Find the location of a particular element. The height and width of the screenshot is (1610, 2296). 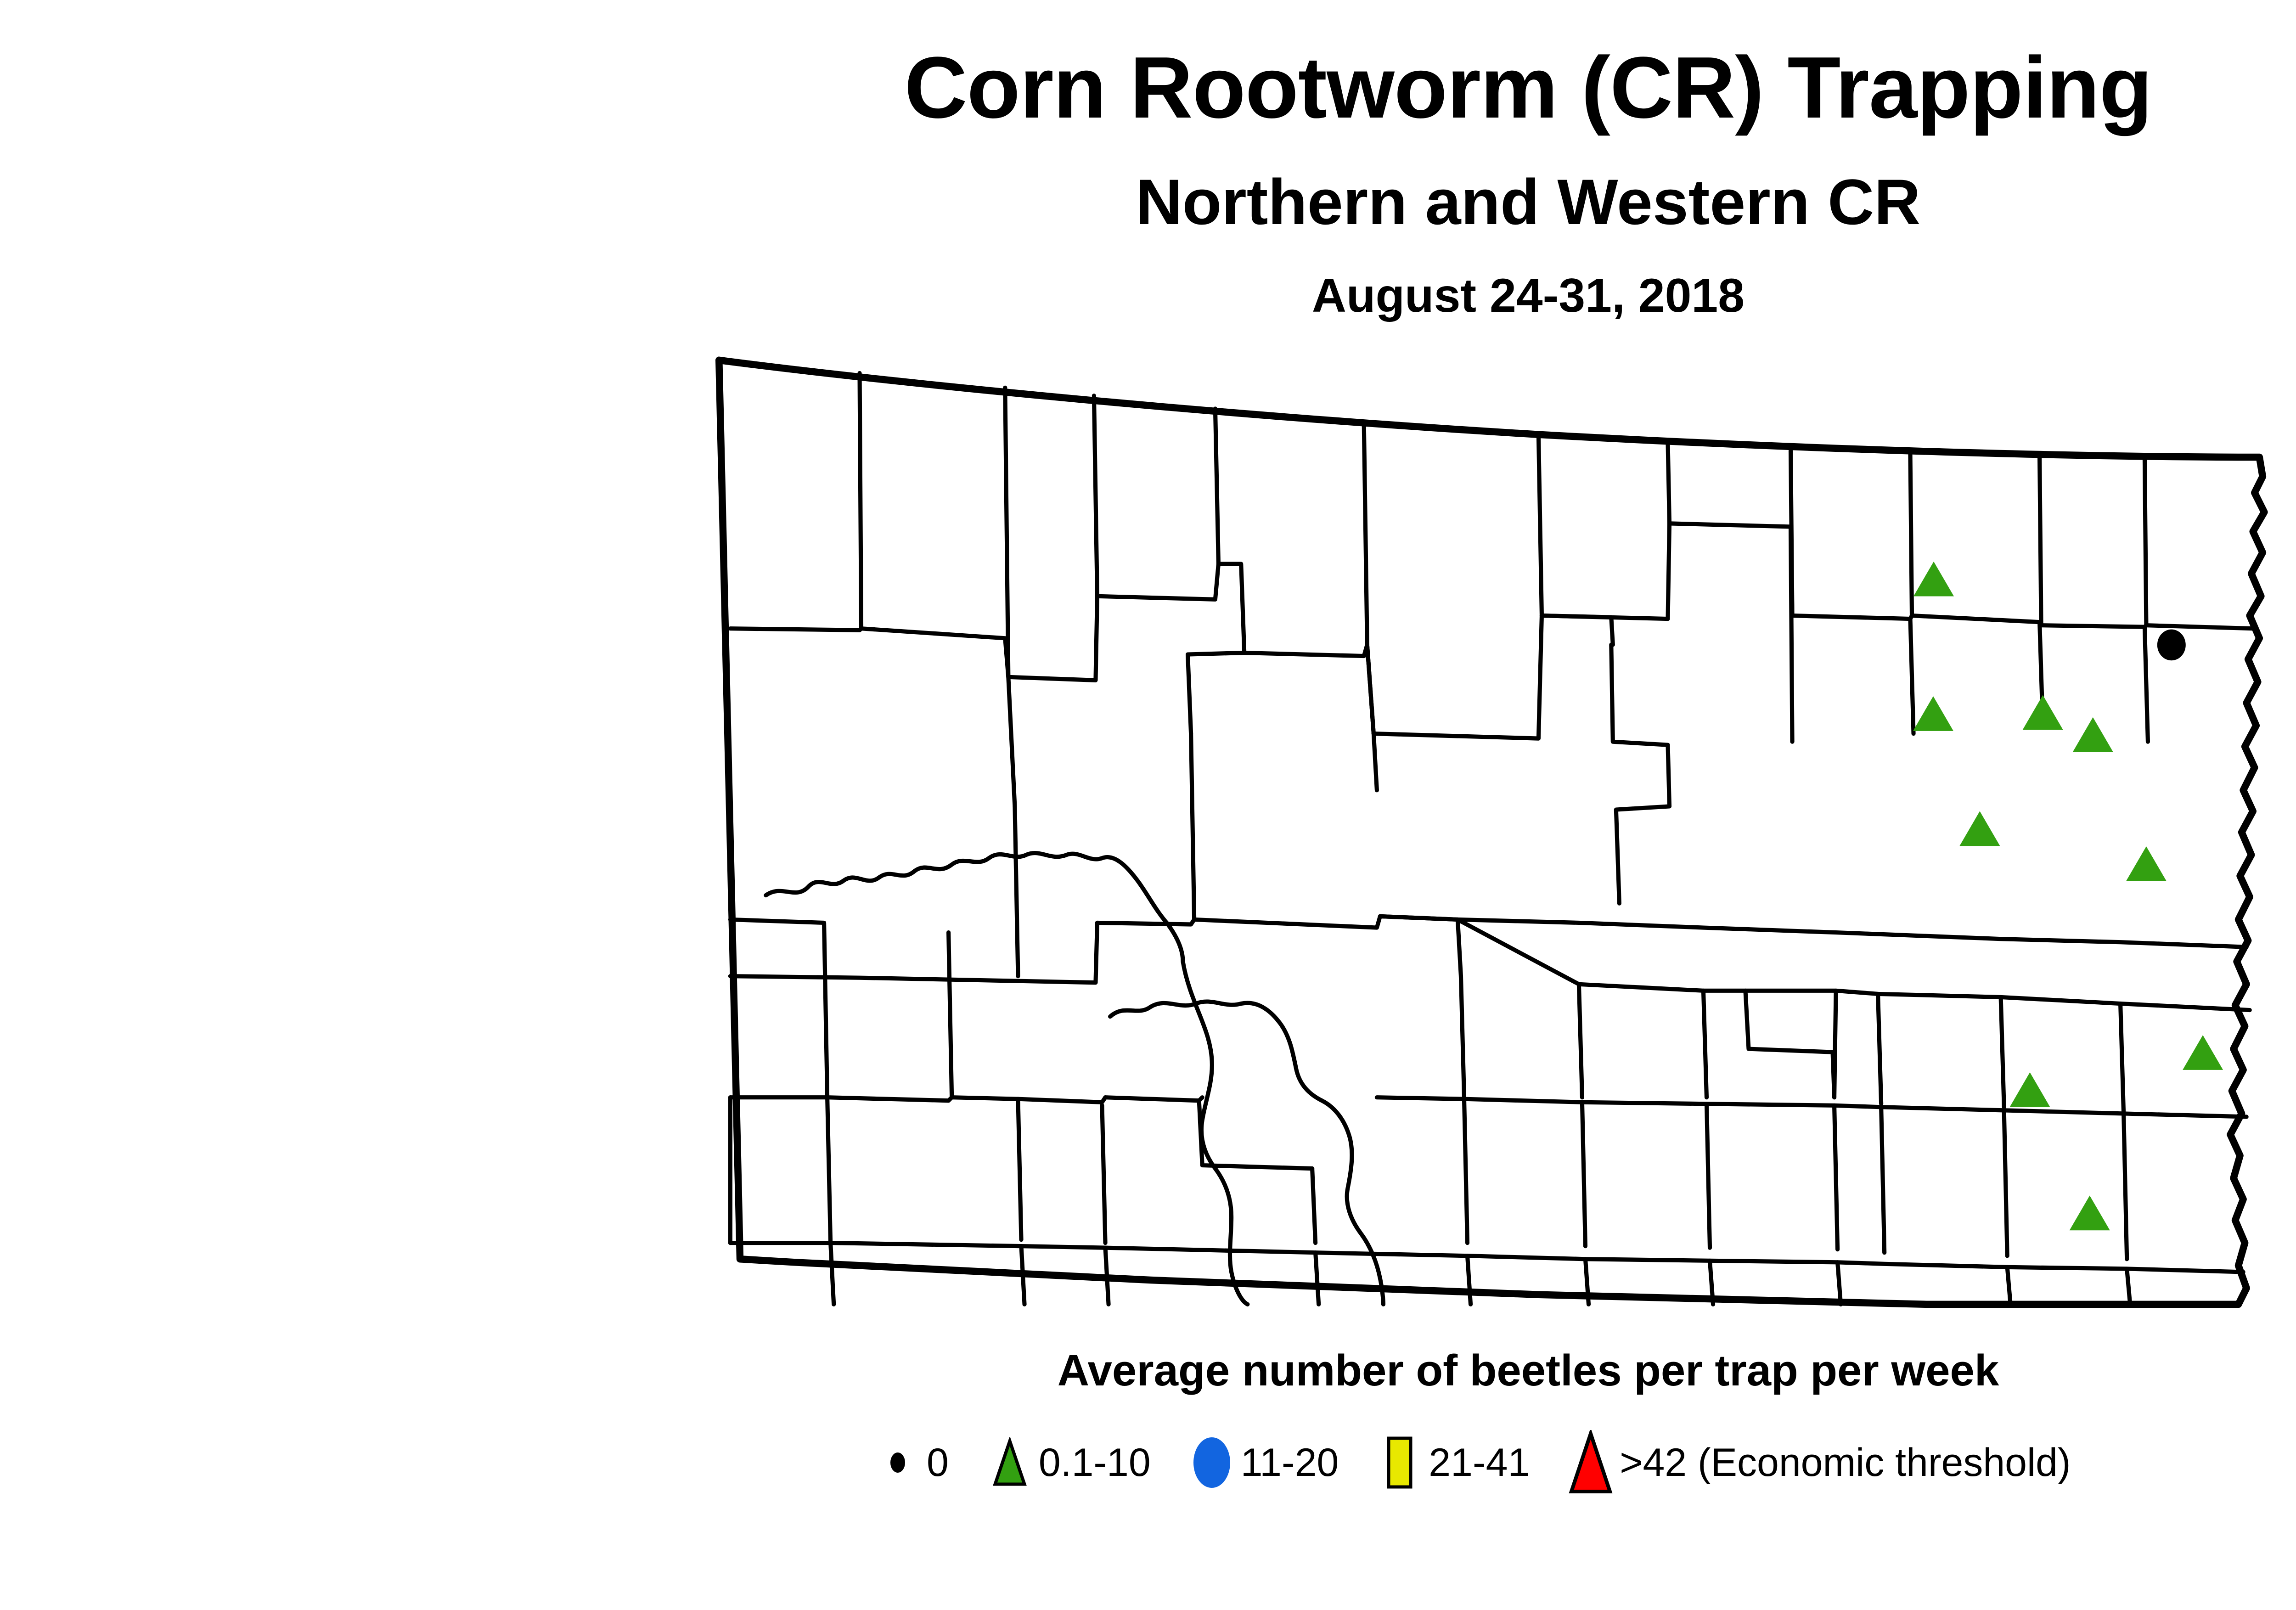

legend-label-zero: 0 is located at coordinates (938, 1462).